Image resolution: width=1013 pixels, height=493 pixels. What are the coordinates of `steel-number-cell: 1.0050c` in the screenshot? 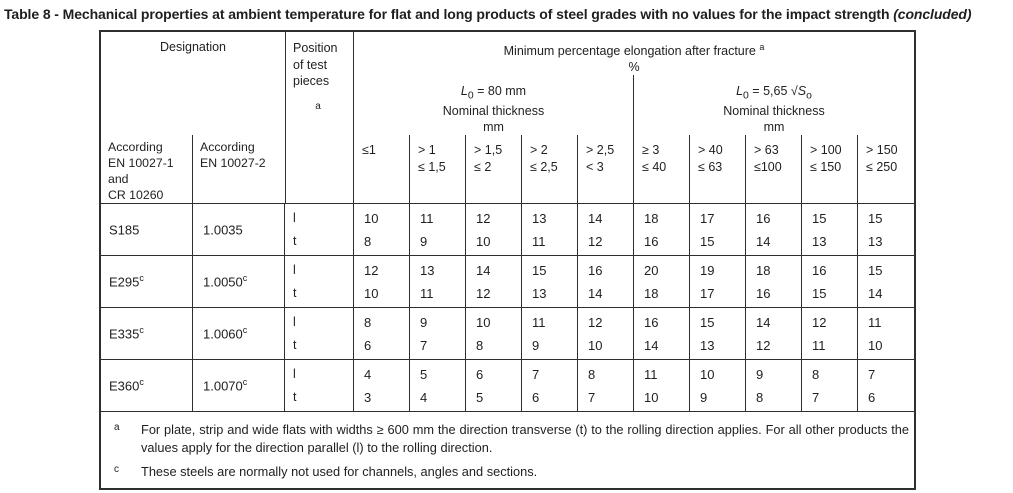 It's located at (239, 282).